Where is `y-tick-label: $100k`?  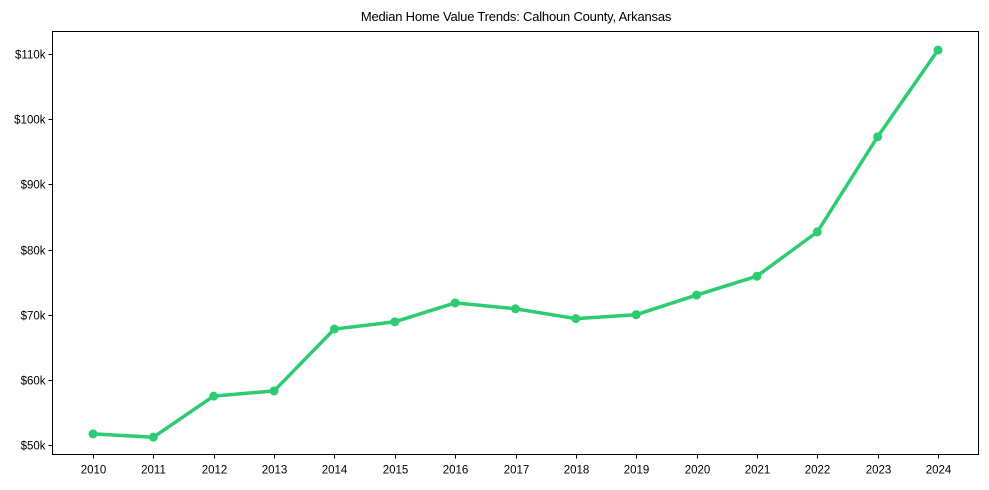
y-tick-label: $100k is located at coordinates (30, 121).